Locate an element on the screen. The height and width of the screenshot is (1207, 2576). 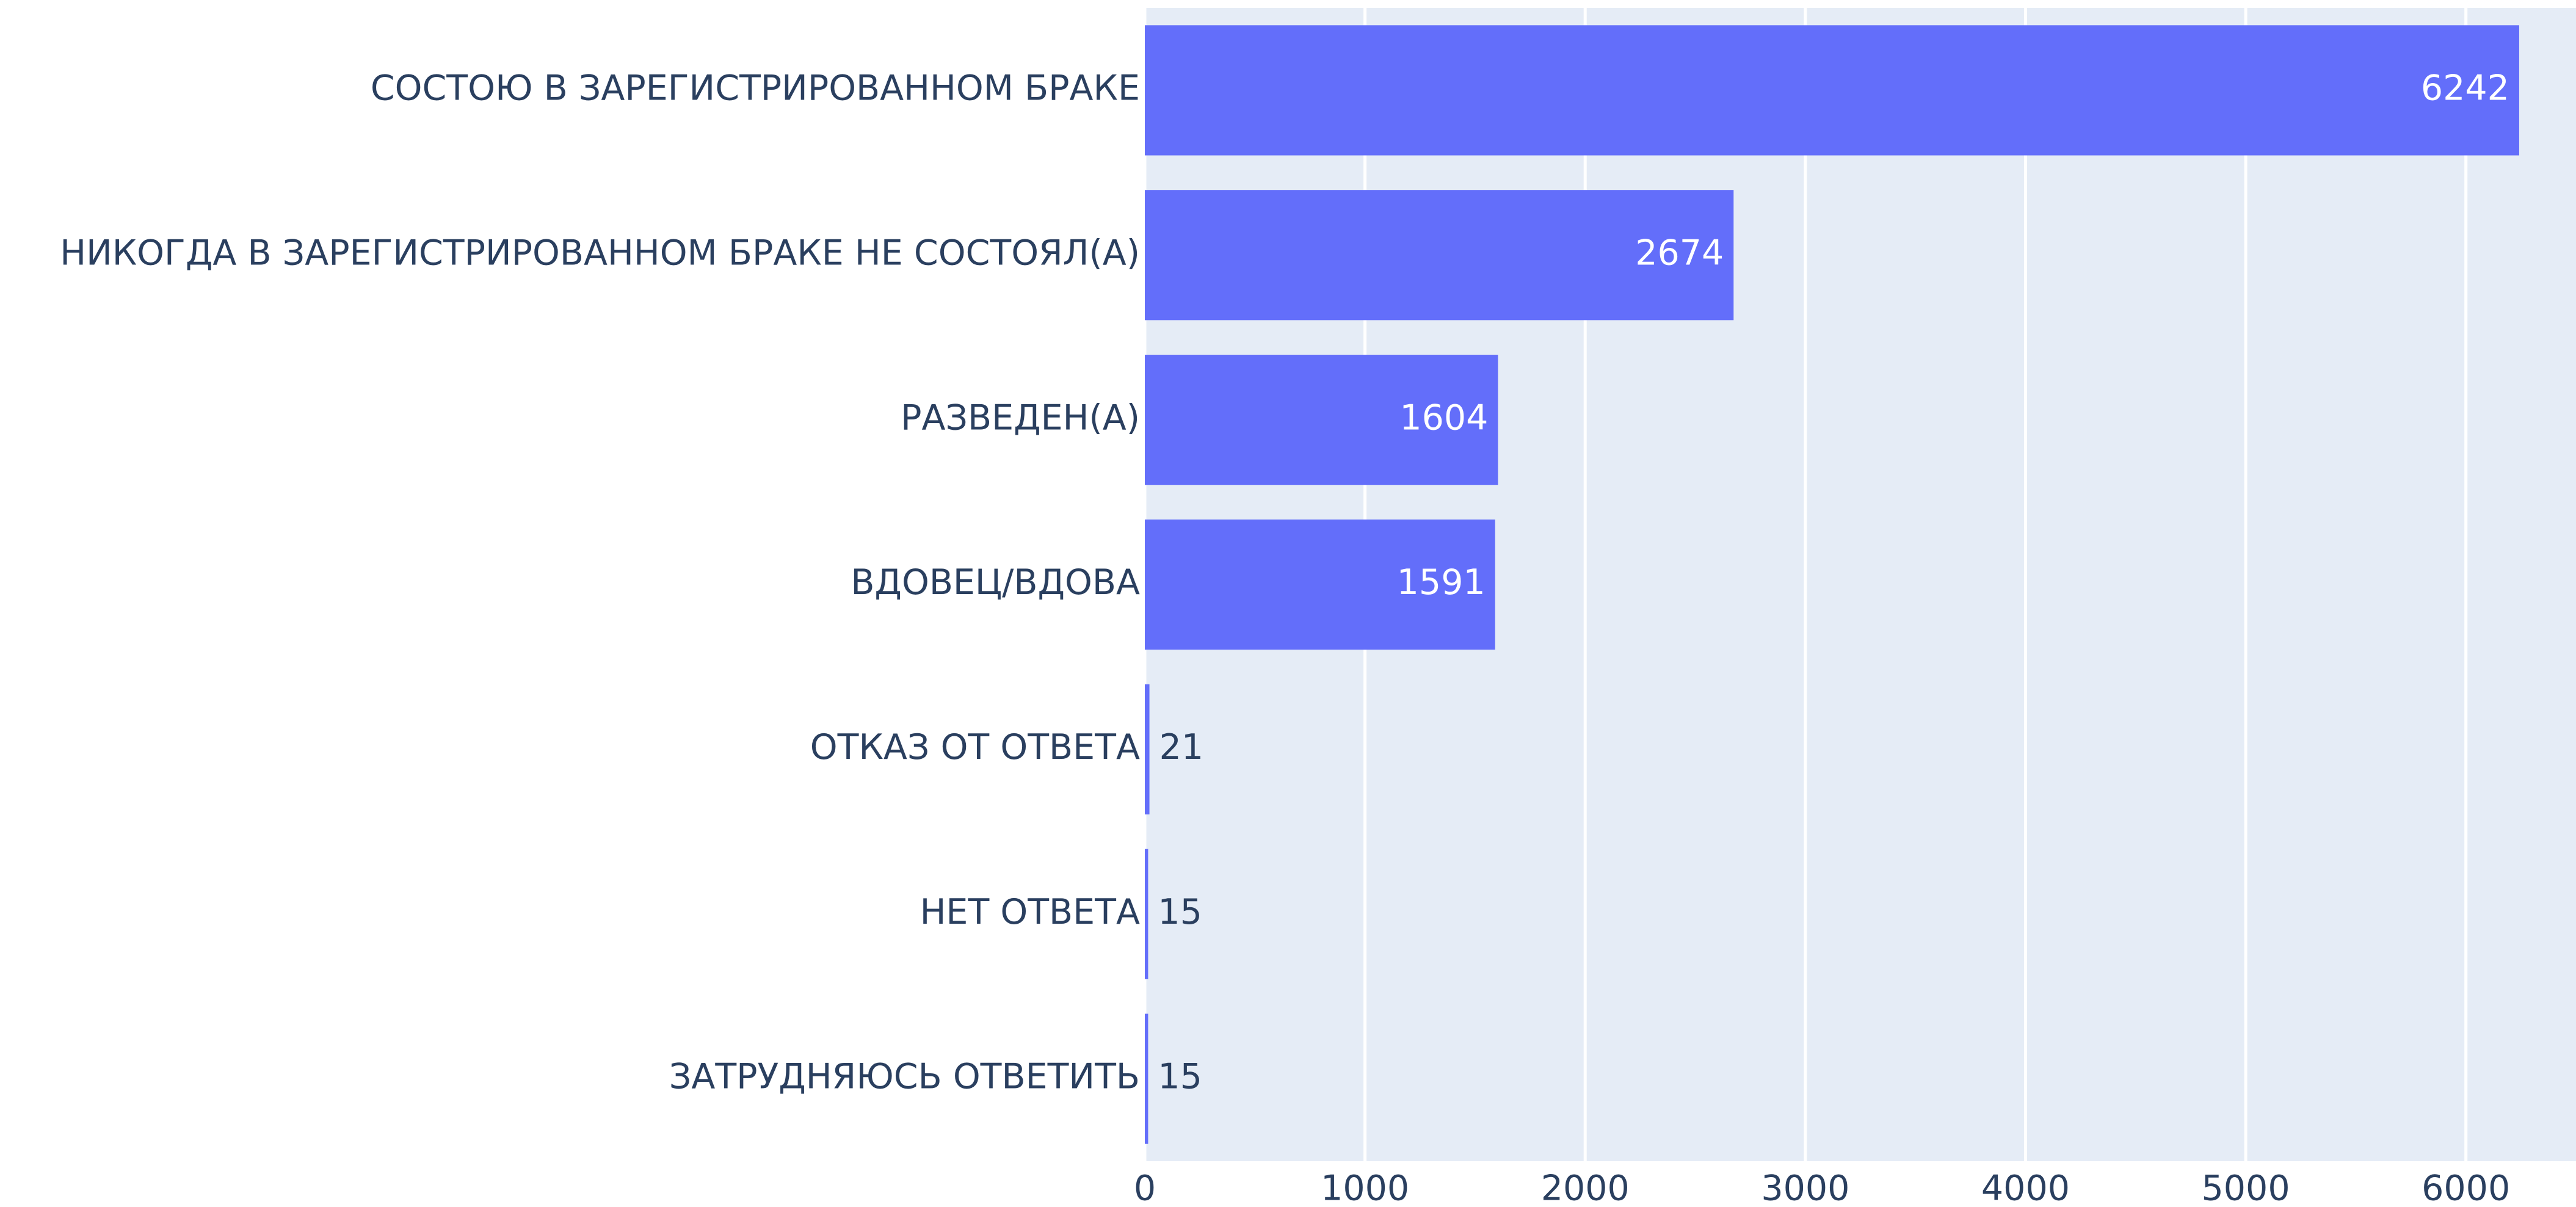
x-tick-label: 3000 is located at coordinates (1805, 1188).